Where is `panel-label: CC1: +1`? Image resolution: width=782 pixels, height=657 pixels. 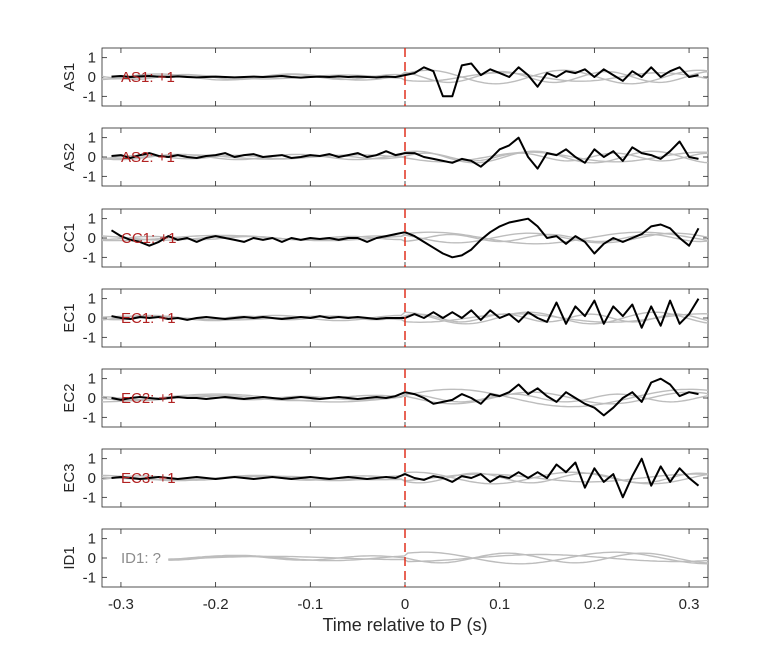 panel-label: CC1: +1 is located at coordinates (148, 238).